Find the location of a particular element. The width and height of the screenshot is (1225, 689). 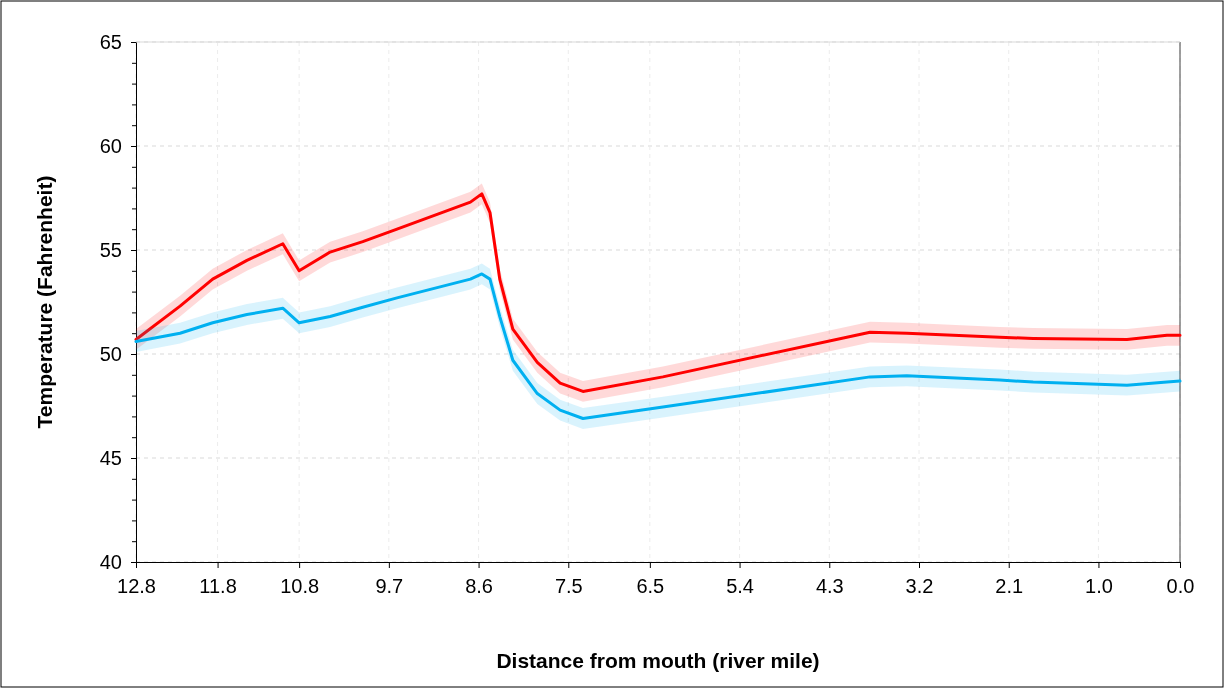

y-tick-label: 50 is located at coordinates (110, 353).